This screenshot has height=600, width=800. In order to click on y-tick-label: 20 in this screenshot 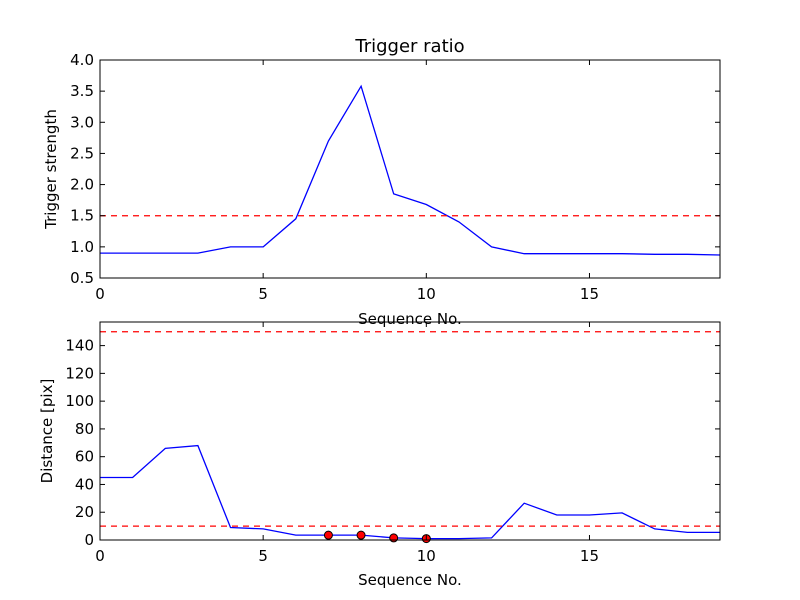, I will do `click(84, 512)`.